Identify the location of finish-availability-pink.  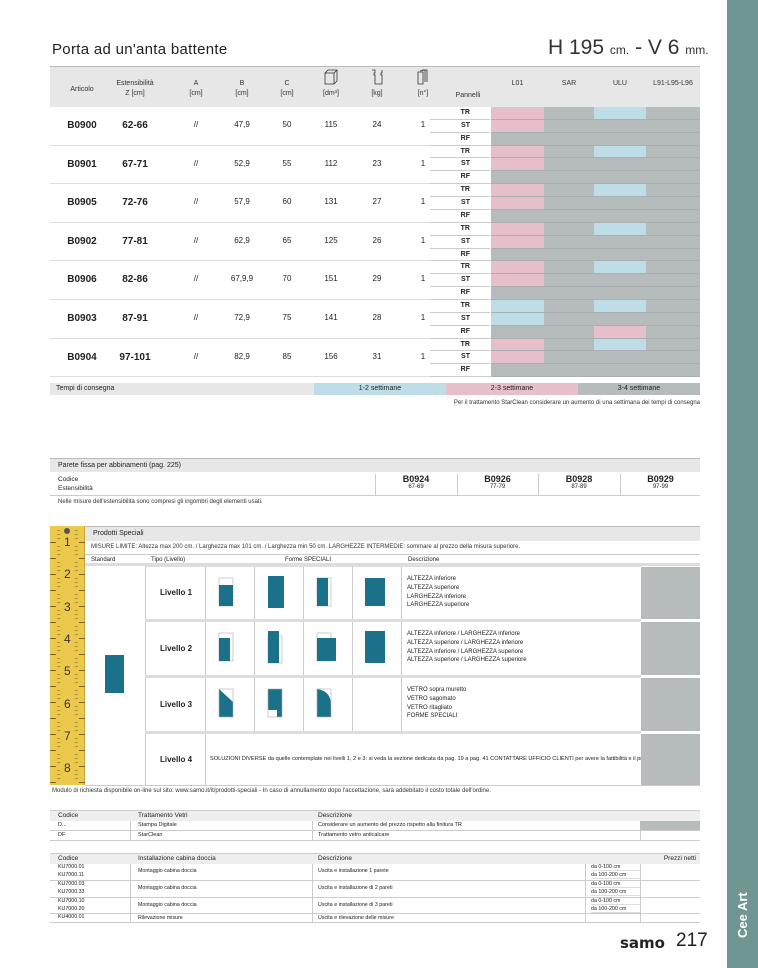
(517, 113).